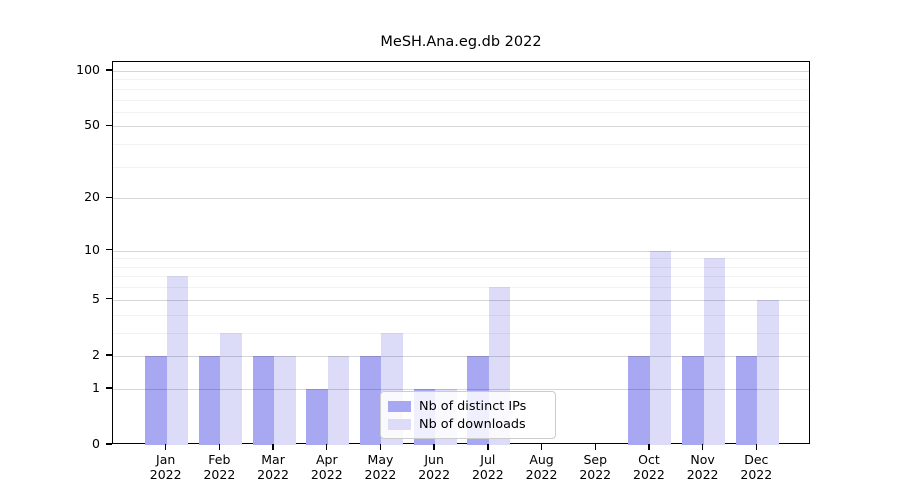  I want to click on bar-may-ips, so click(370, 400).